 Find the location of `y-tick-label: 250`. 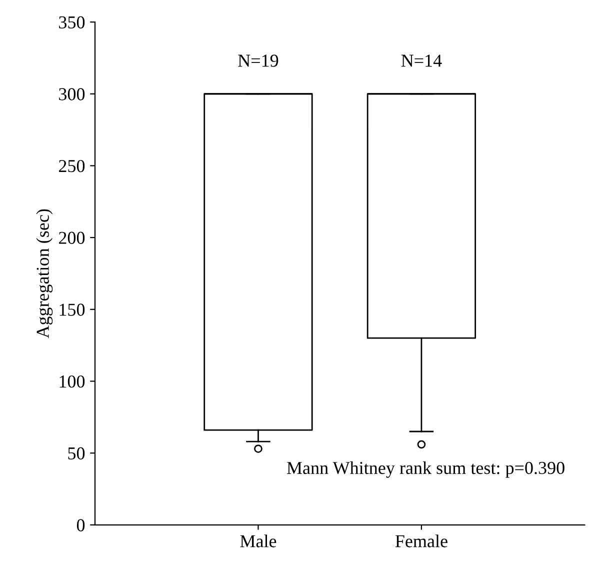

y-tick-label: 250 is located at coordinates (71, 166).